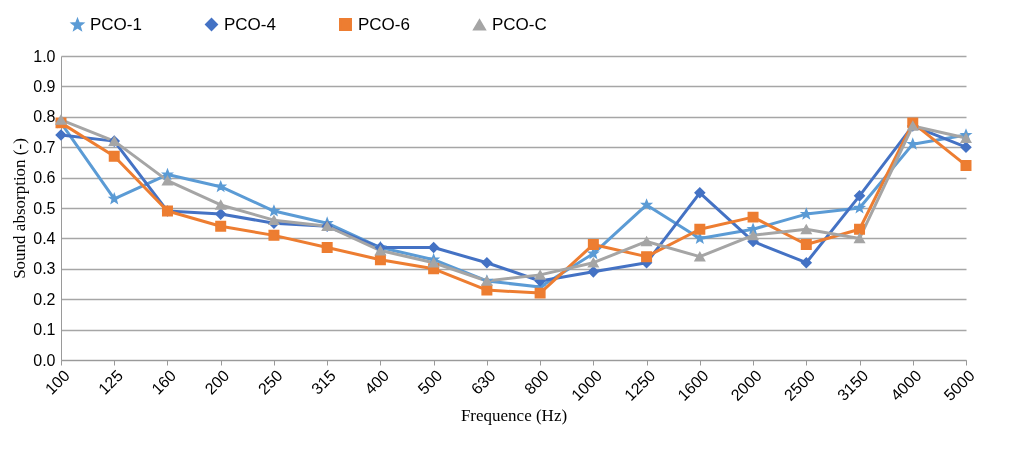 The width and height of the screenshot is (1011, 476). I want to click on x-tick-label: 200, so click(217, 382).